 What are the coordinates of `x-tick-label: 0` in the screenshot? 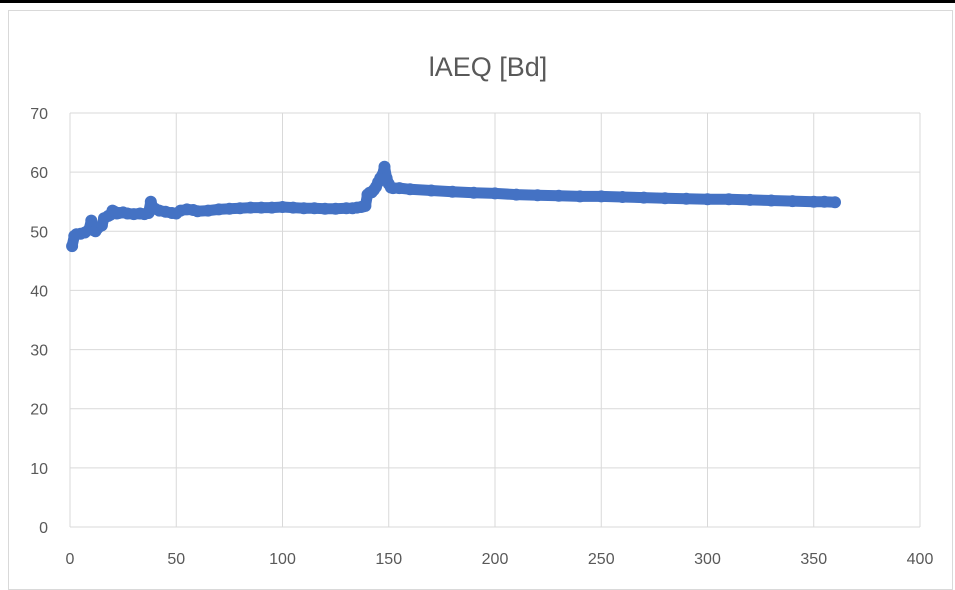 It's located at (70, 559).